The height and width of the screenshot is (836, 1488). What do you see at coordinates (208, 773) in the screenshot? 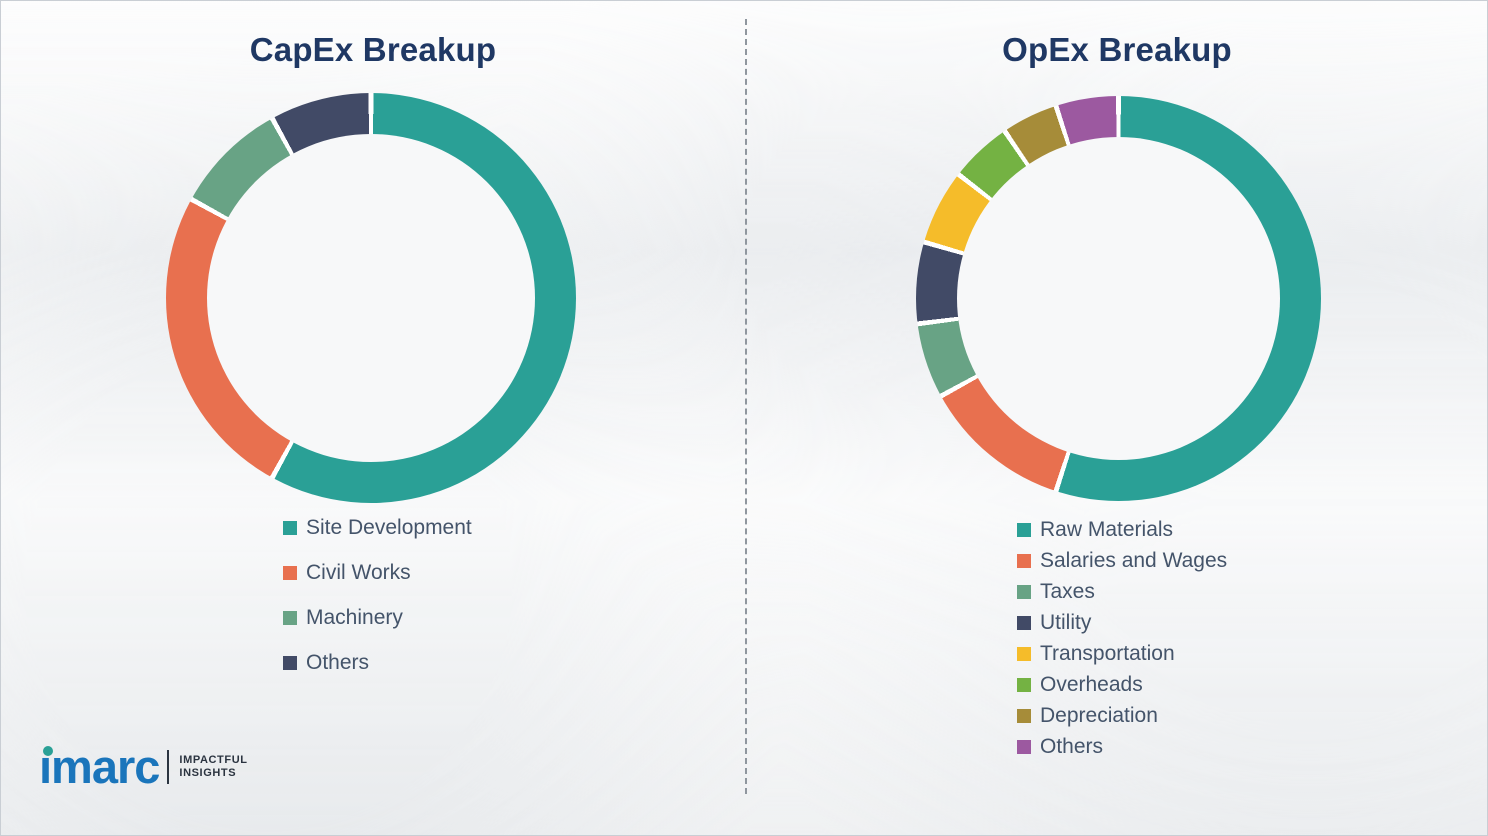
I see `imarc-tagline-line2: INSIGHTS` at bounding box center [208, 773].